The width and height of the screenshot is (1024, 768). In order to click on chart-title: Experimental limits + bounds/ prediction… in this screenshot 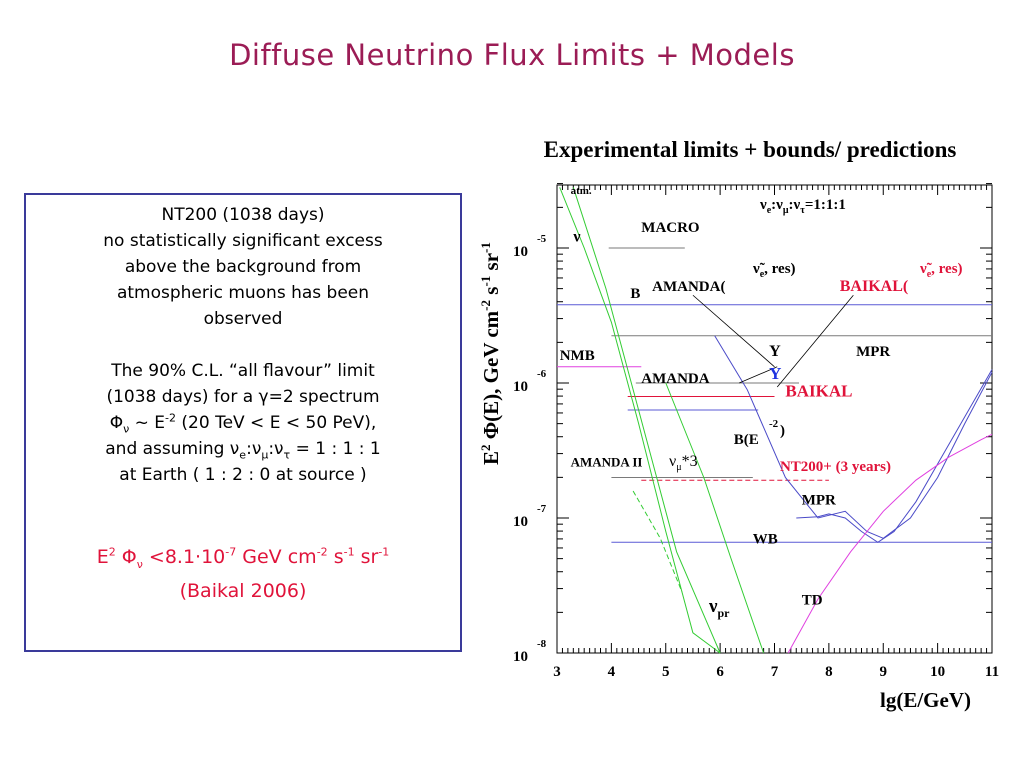, I will do `click(750, 149)`.